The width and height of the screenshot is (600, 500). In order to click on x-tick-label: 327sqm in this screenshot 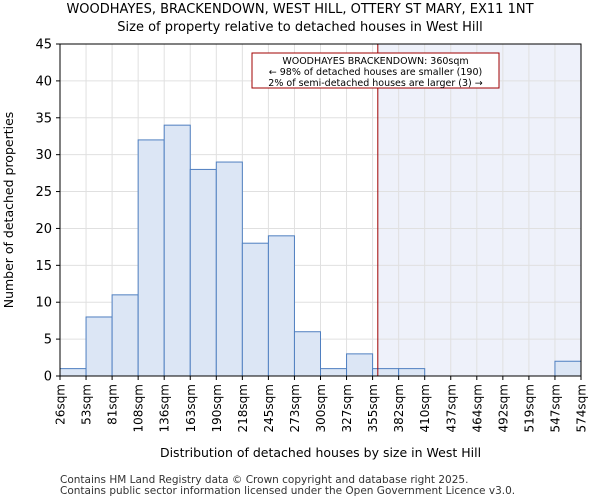, I will do `click(347, 408)`.